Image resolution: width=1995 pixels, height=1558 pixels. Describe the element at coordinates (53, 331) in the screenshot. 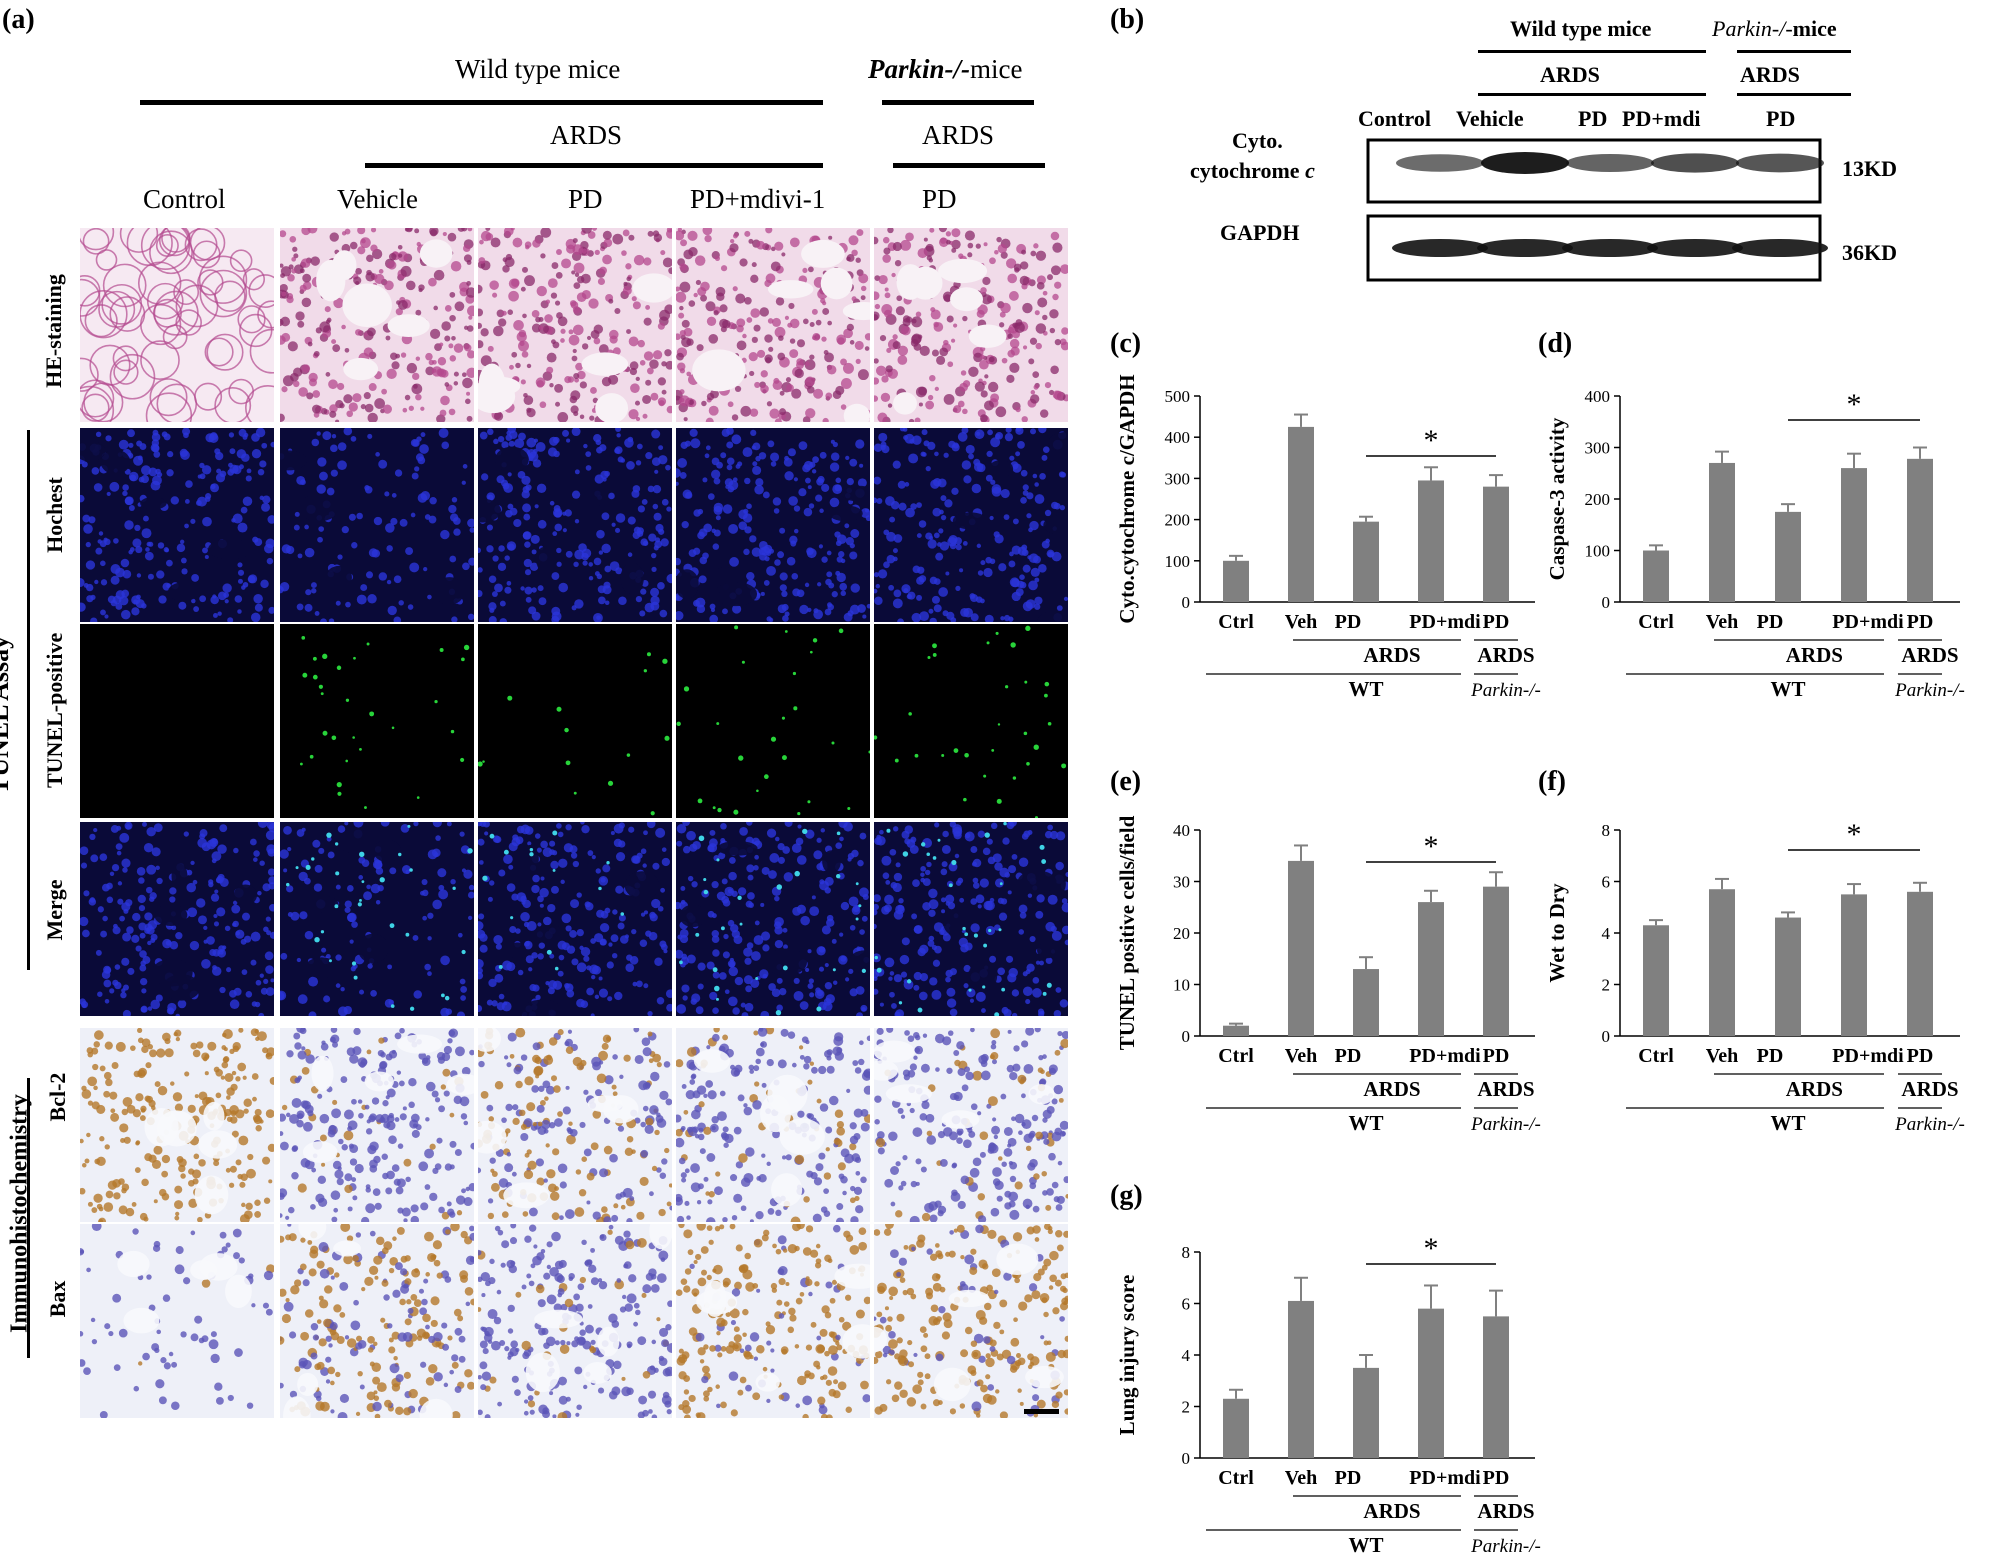

I see `row-label-he: HE-staining` at that location.